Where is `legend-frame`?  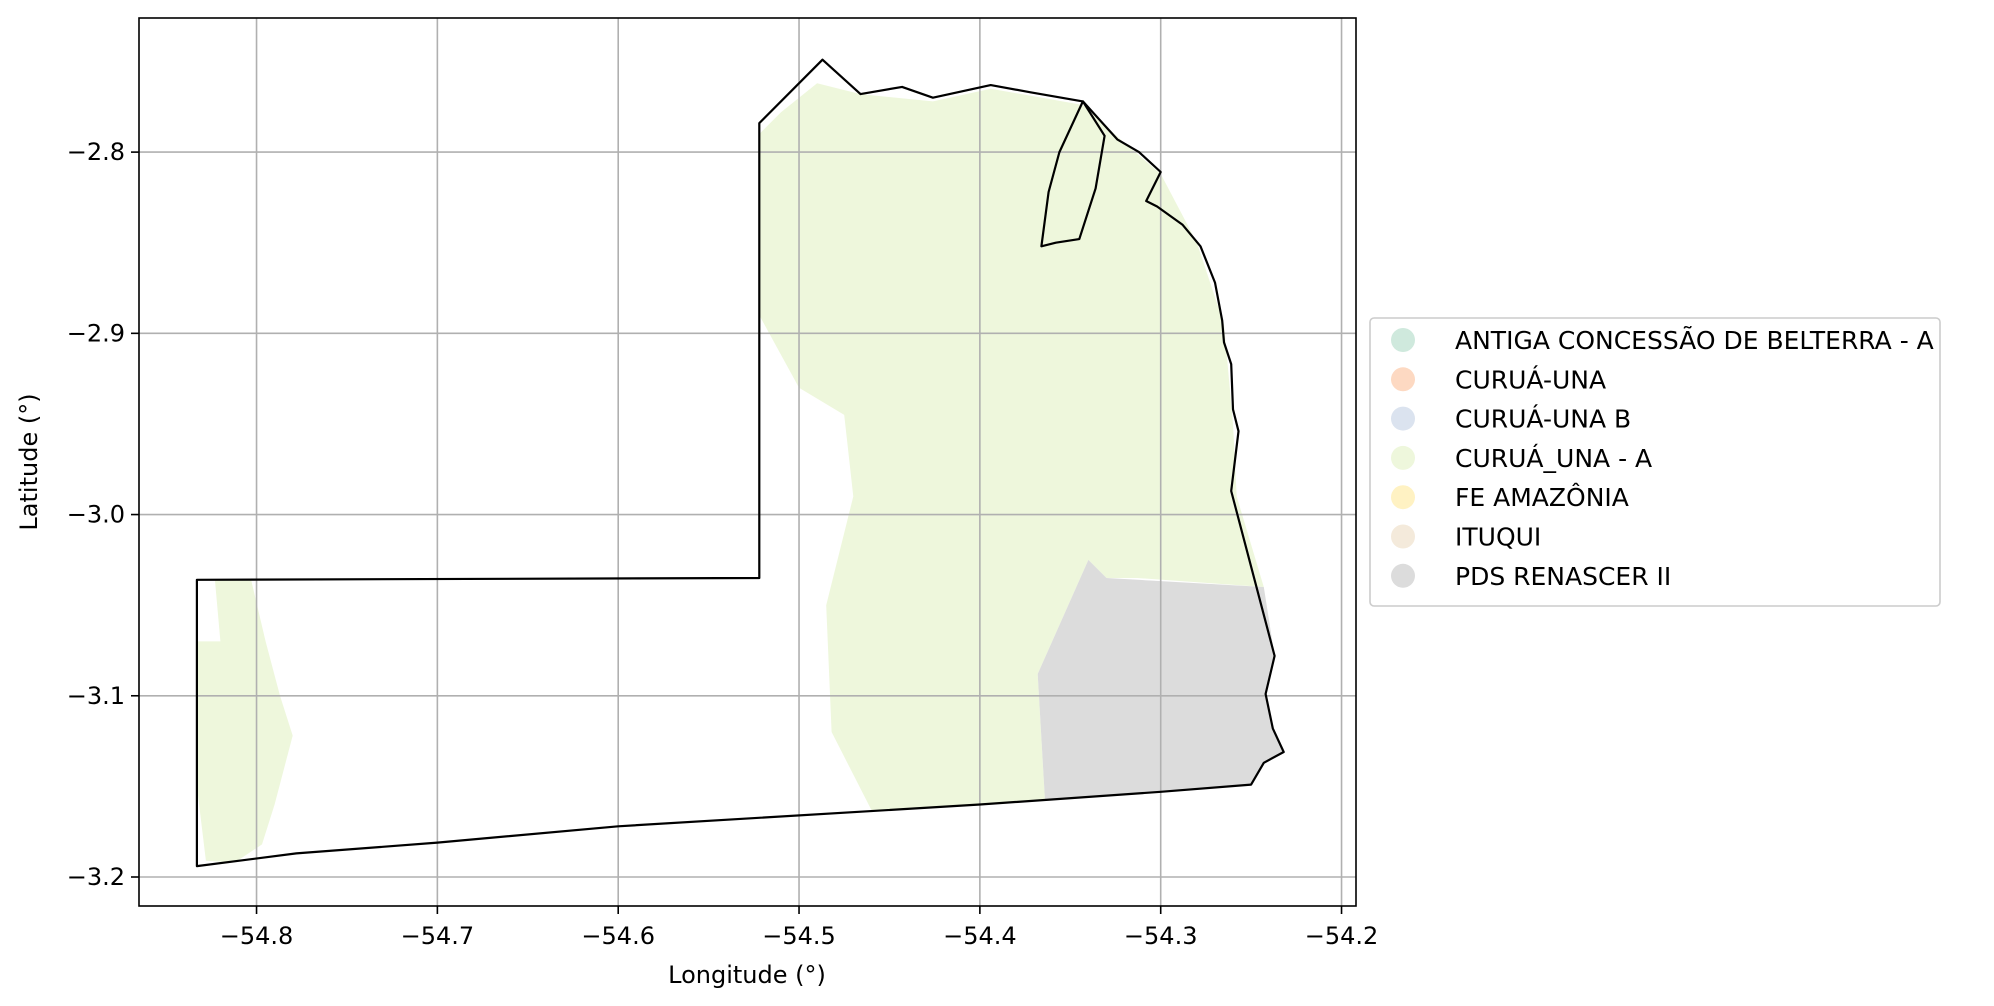 legend-frame is located at coordinates (1655, 462).